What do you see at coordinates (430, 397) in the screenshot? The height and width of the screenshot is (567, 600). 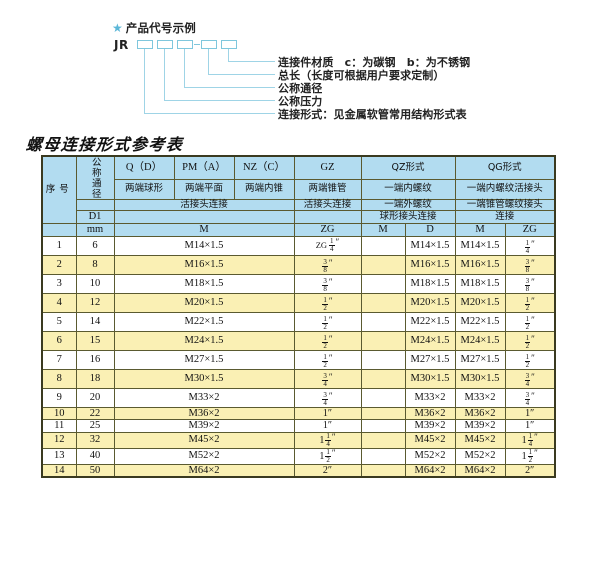 I see `cell-qz-d: M33×2` at bounding box center [430, 397].